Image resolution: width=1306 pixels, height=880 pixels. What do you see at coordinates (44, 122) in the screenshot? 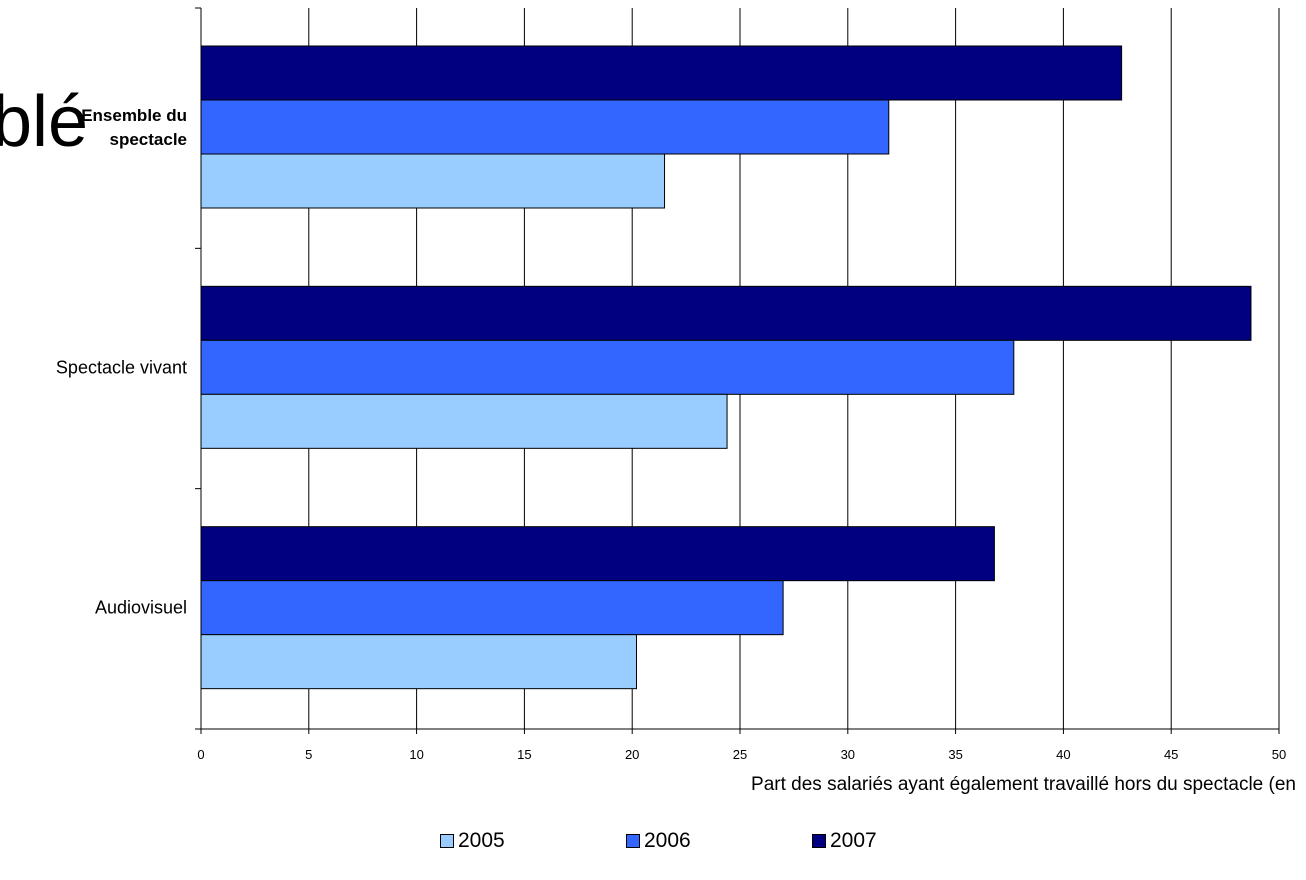
I see `stray-text: blé` at bounding box center [44, 122].